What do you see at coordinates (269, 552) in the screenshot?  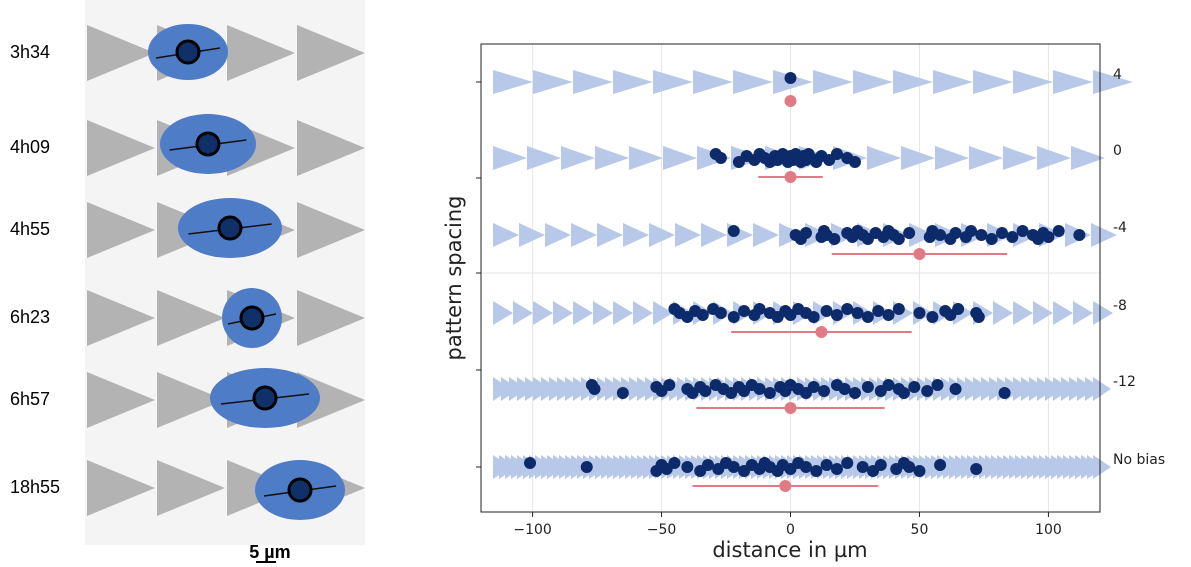 I see `scale-bar-label: 5 µm` at bounding box center [269, 552].